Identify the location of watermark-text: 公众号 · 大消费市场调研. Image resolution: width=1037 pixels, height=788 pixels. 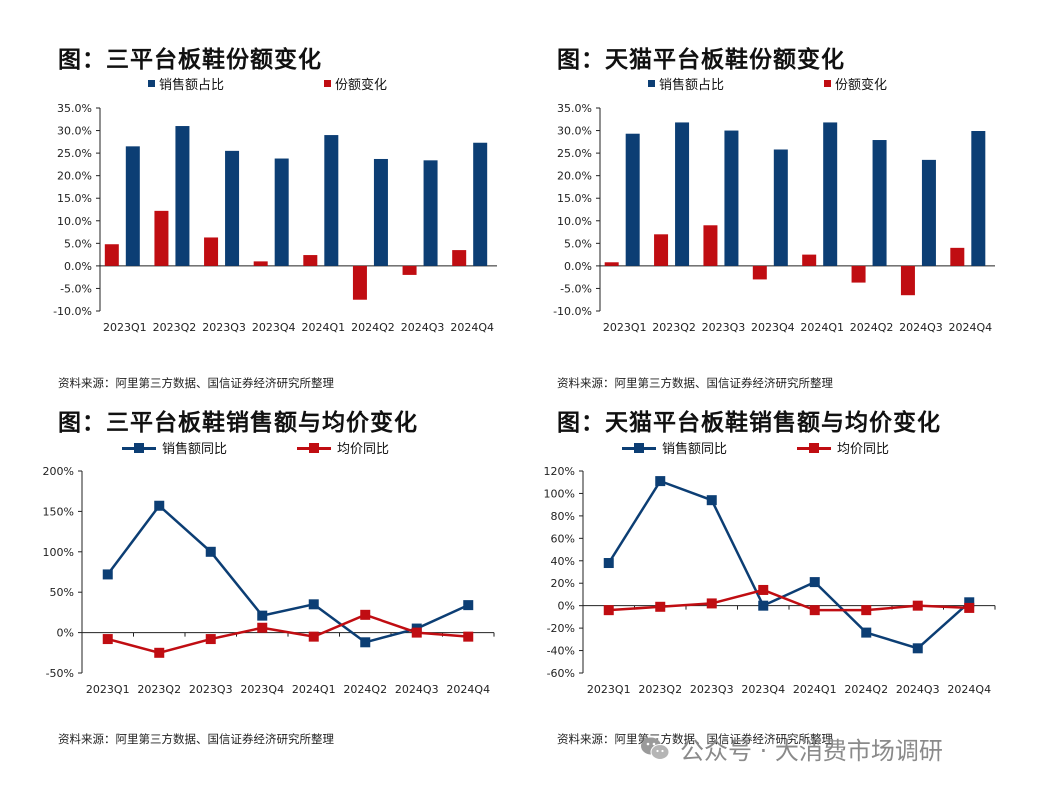
(811, 751).